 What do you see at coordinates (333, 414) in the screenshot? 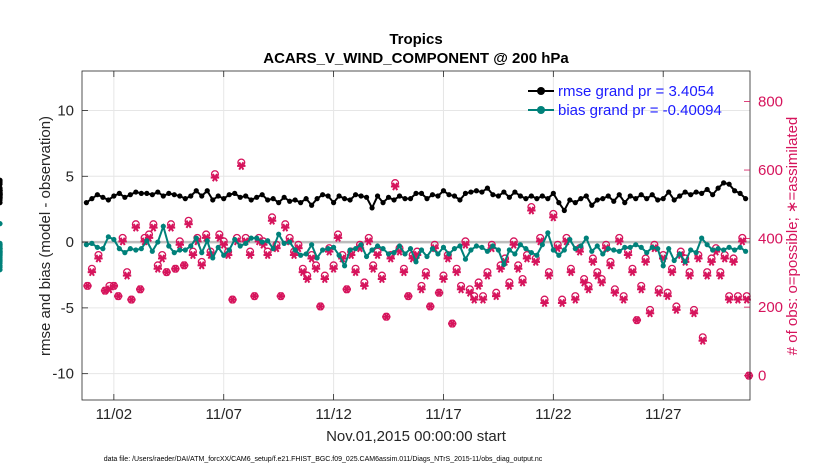
I see `x-tick-label: 11/12` at bounding box center [333, 414].